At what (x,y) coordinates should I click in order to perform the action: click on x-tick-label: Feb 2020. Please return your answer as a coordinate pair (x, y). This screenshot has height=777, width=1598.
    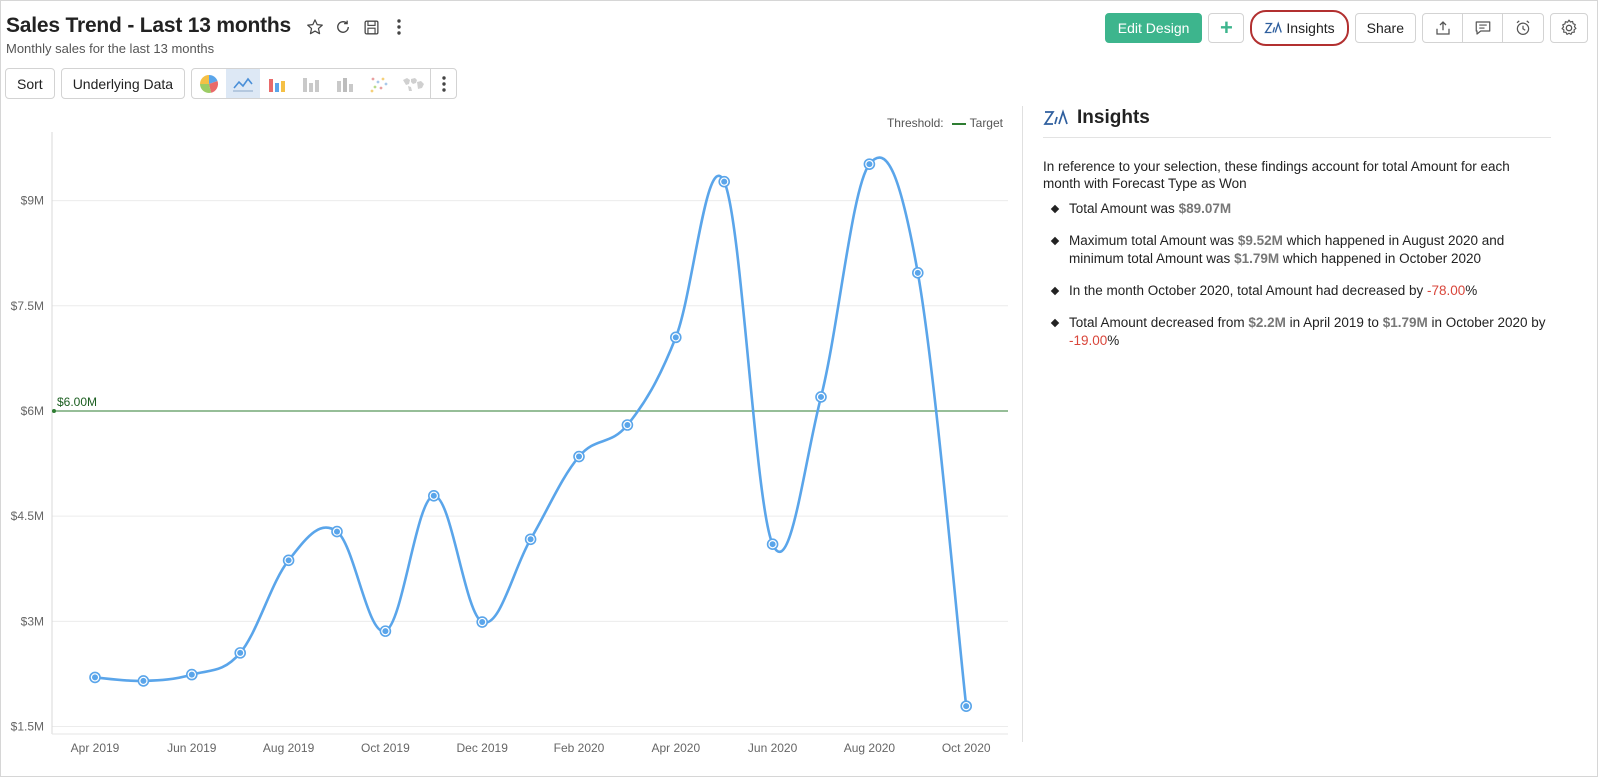
    Looking at the image, I should click on (579, 748).